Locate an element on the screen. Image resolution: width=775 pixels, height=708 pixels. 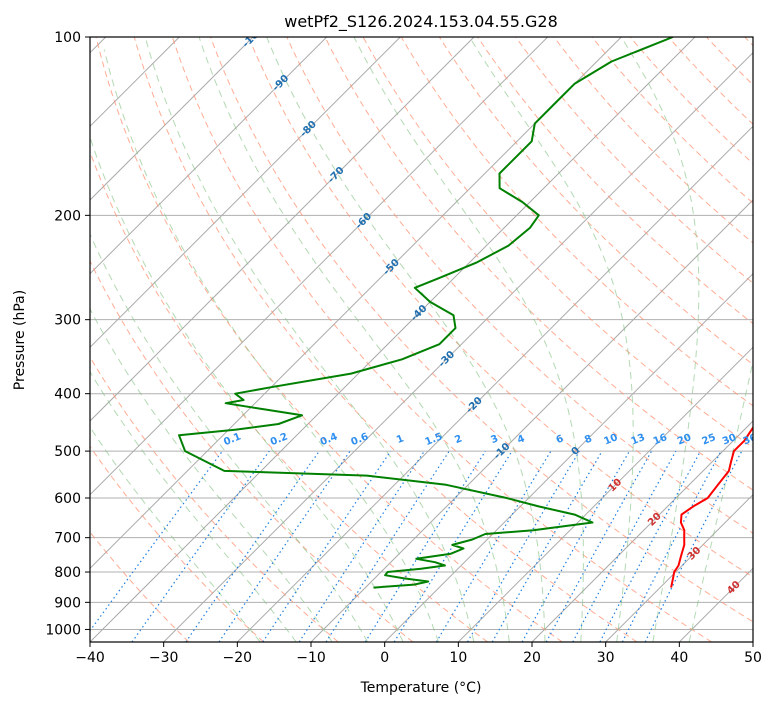
x-tick-label: −10 is located at coordinates (311, 658).